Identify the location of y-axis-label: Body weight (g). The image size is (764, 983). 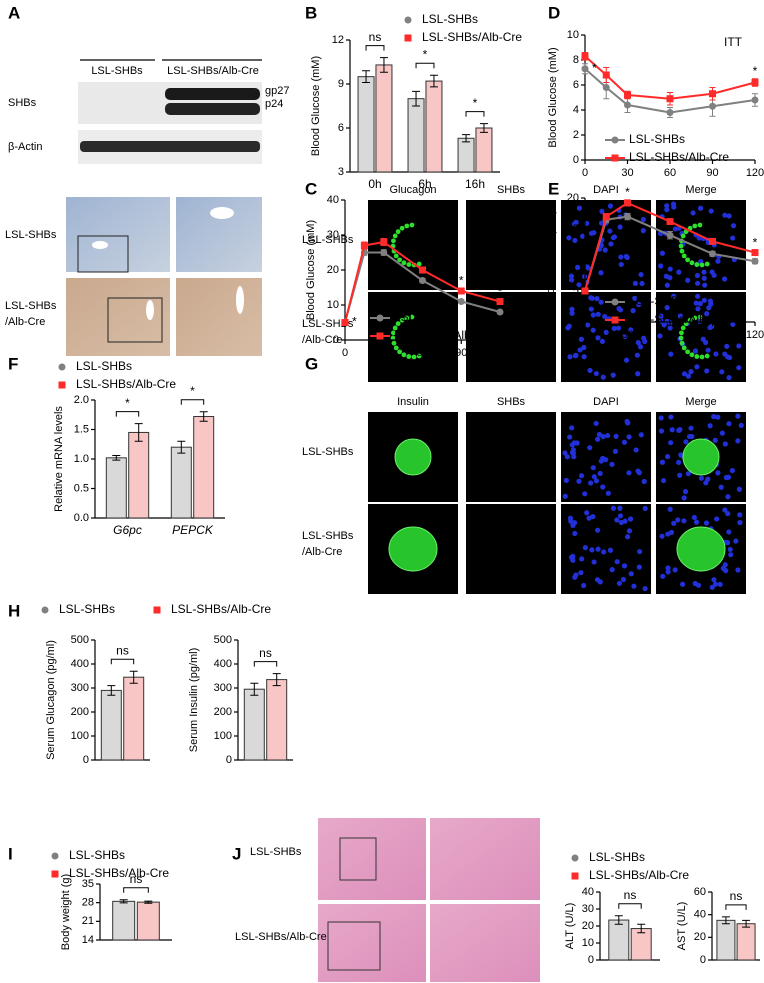
(66, 912).